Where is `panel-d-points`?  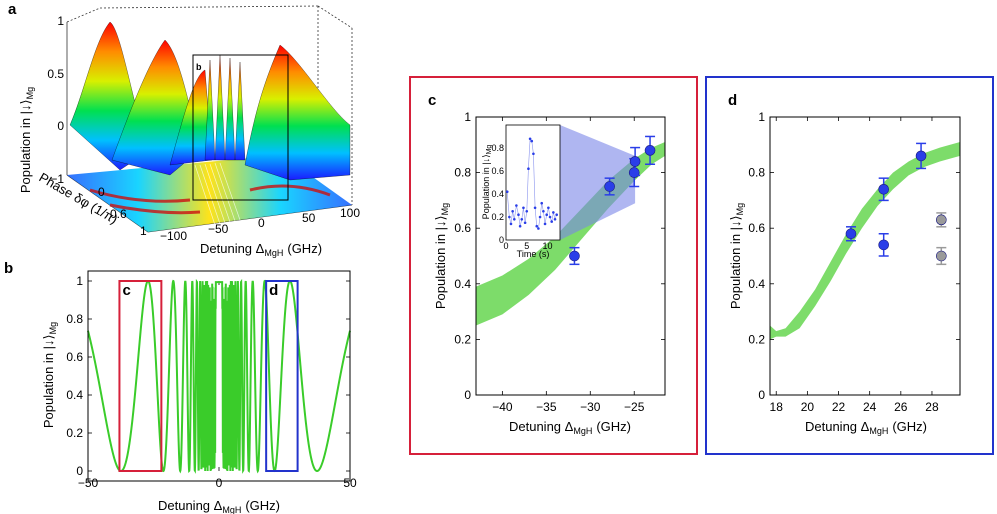
panel-d-points is located at coordinates (896, 204).